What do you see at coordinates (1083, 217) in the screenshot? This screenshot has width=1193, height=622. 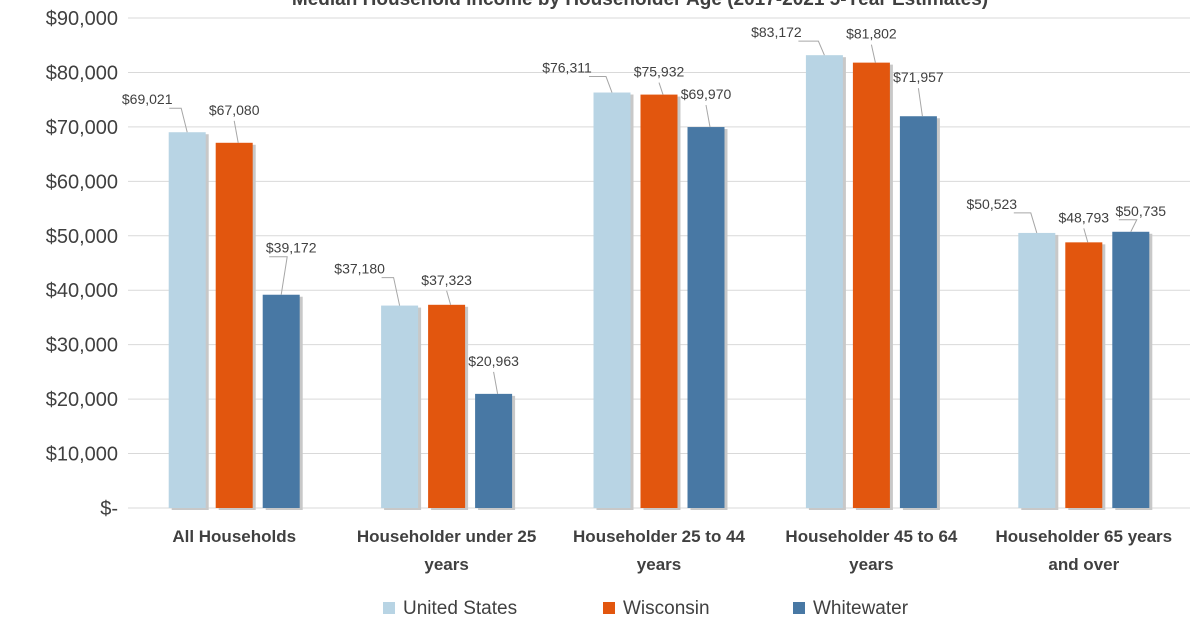 I see `data-label: $48,793` at bounding box center [1083, 217].